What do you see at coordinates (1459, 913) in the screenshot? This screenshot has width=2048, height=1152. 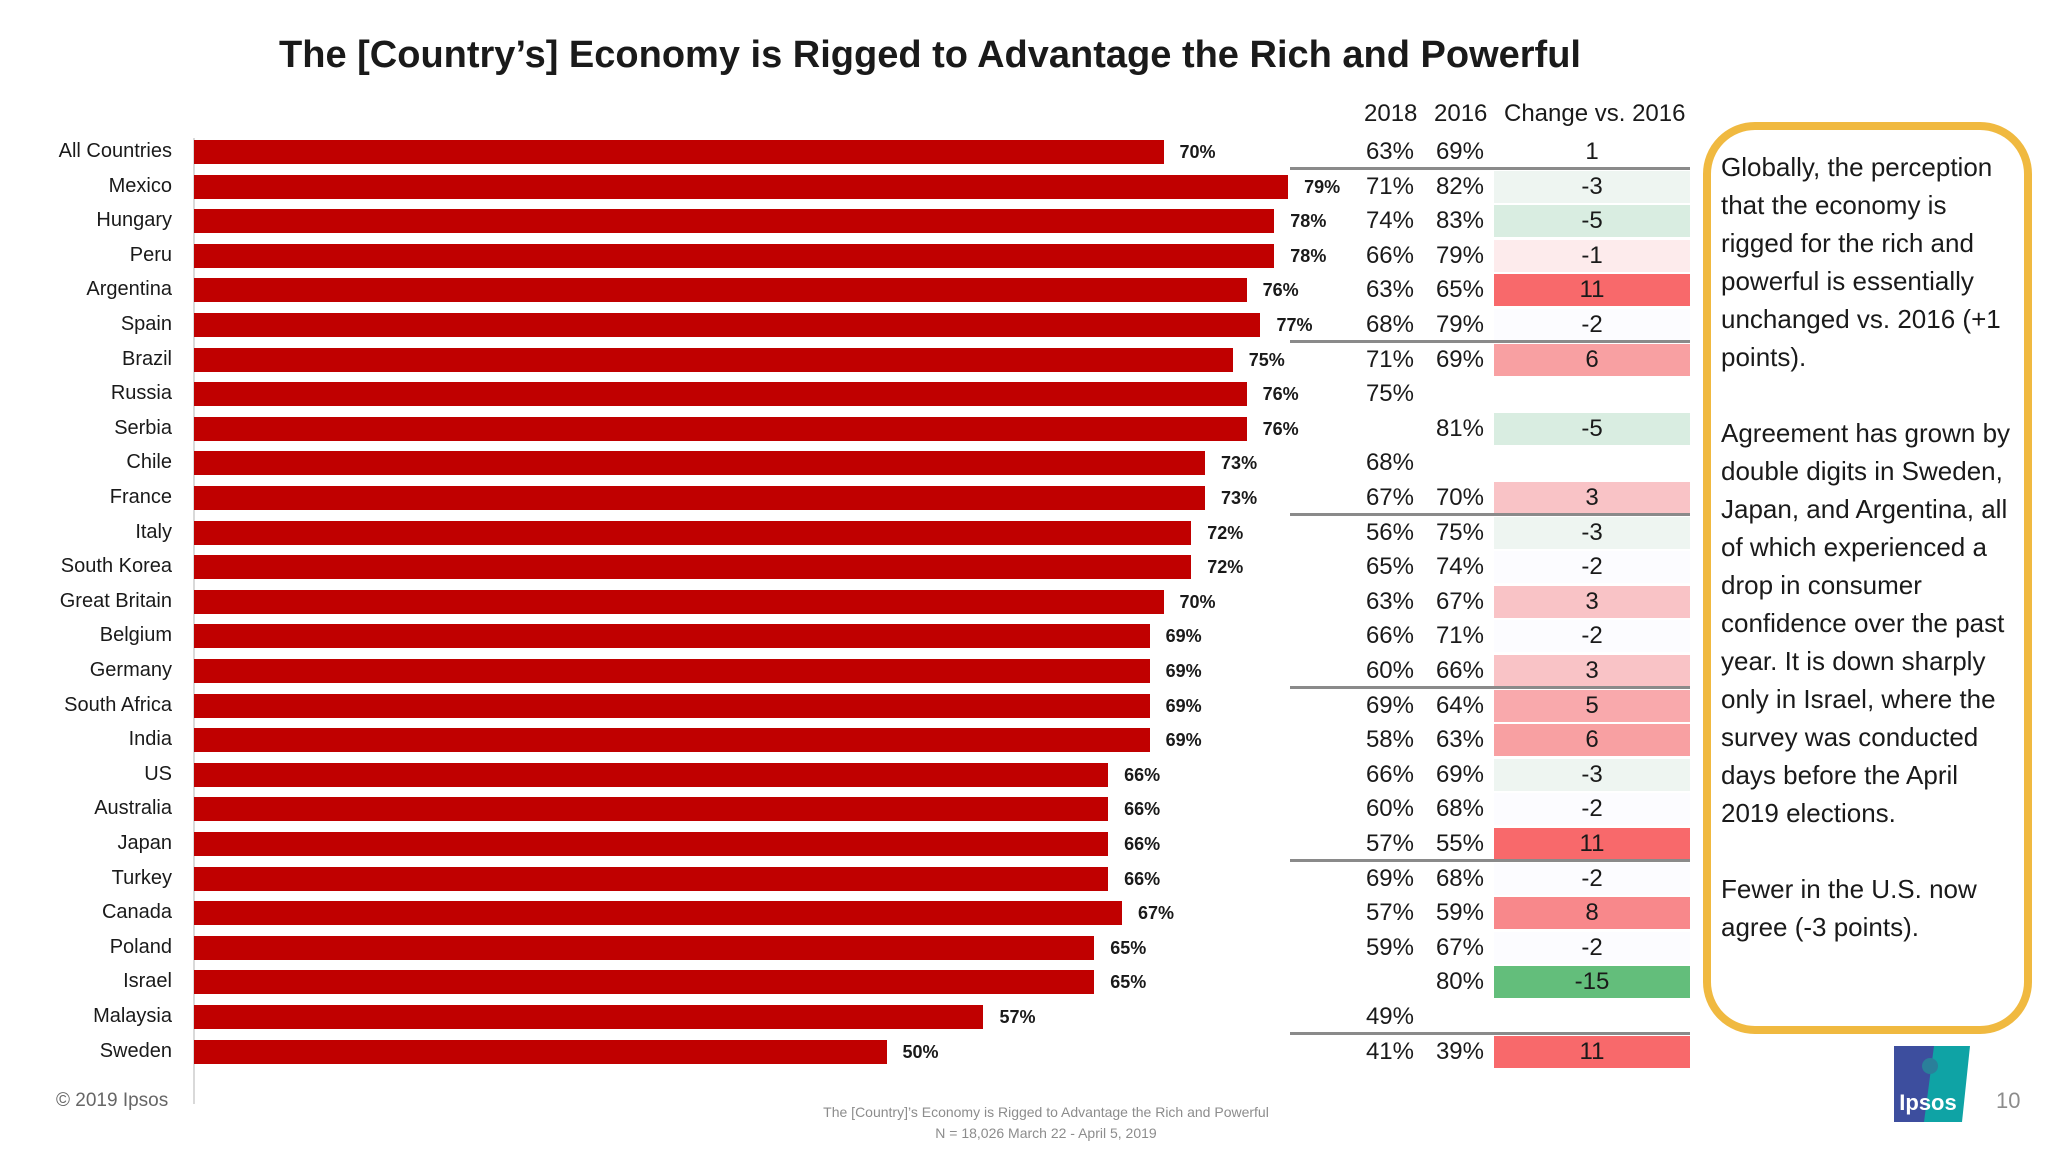 I see `value-2016: 59%` at bounding box center [1459, 913].